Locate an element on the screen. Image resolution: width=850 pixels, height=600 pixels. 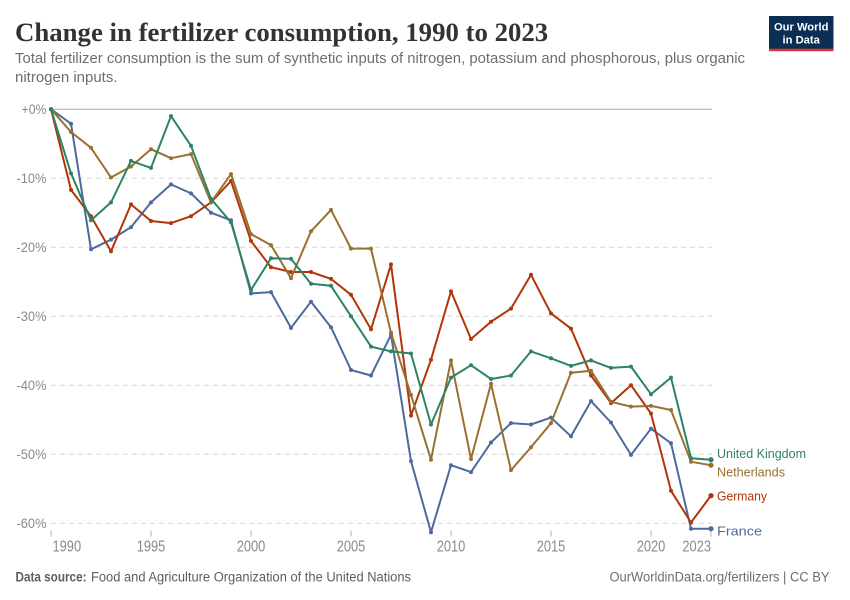
svg-text: Germany is located at coordinates (742, 496).